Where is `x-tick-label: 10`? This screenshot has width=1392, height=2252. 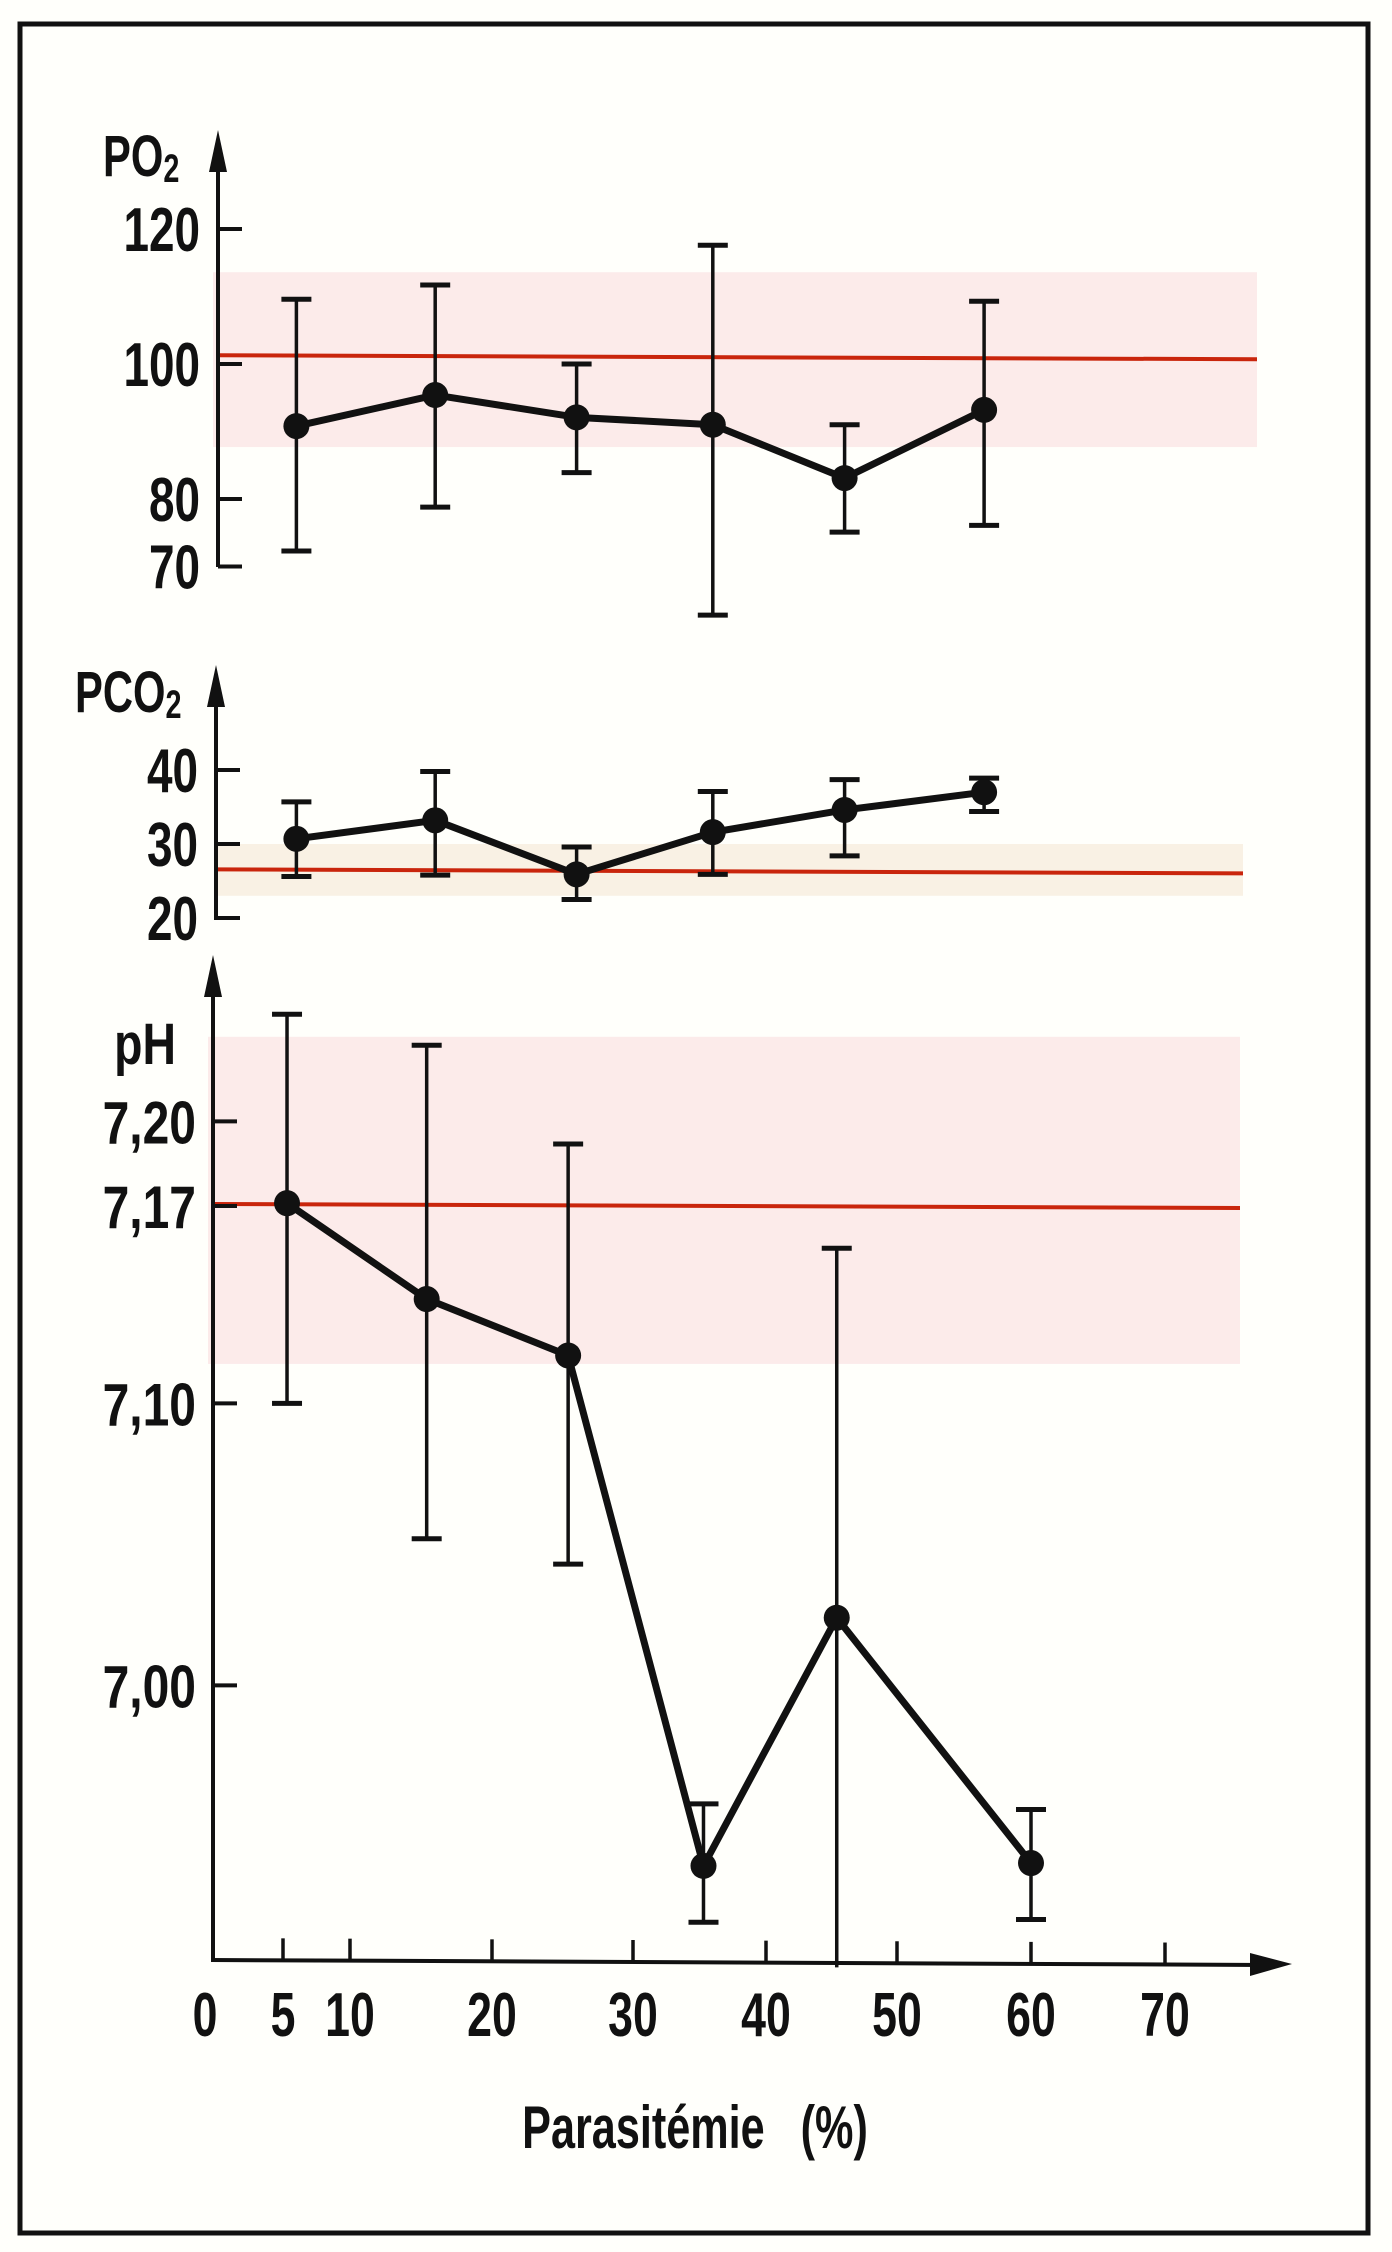 x-tick-label: 10 is located at coordinates (350, 2015).